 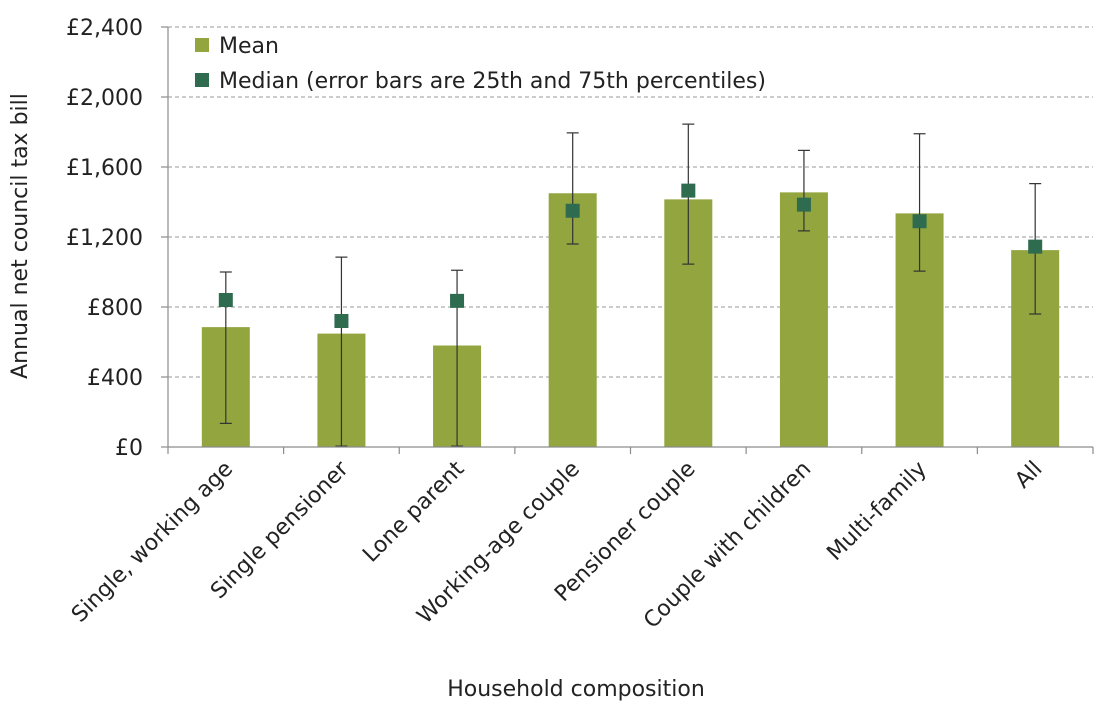 I want to click on legend-swatch-mean, so click(x=202, y=45).